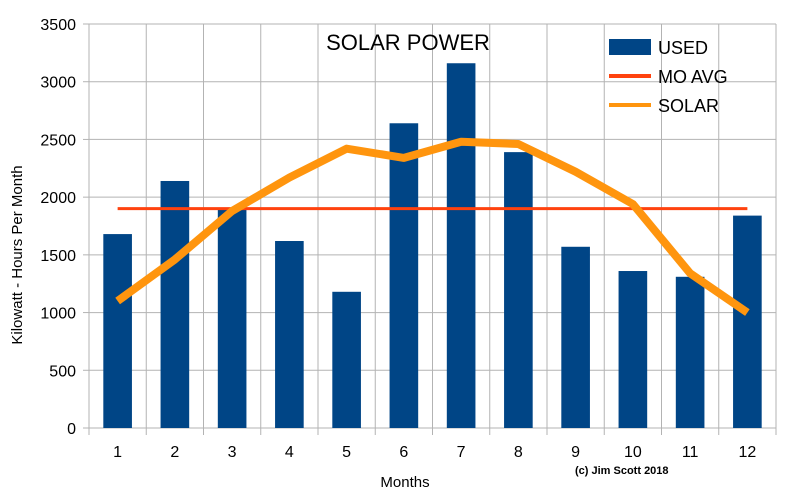  What do you see at coordinates (58, 25) in the screenshot?
I see `y-tick-label: 3500` at bounding box center [58, 25].